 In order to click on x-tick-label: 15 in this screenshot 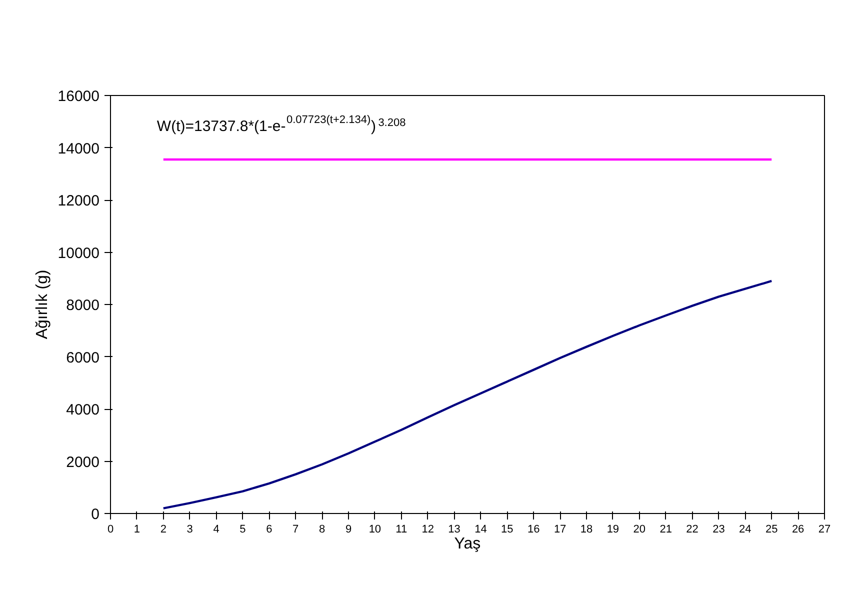, I will do `click(507, 530)`.